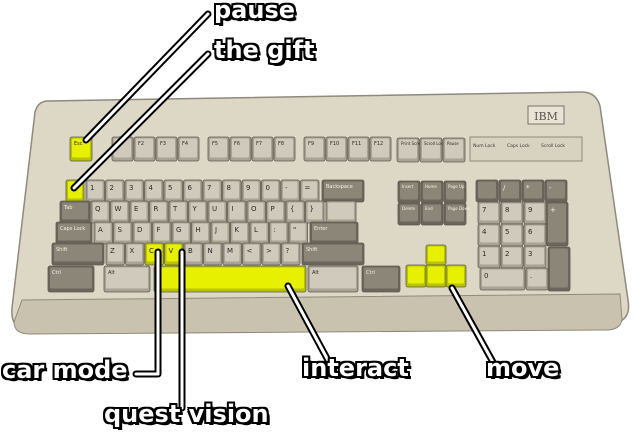 This screenshot has height=446, width=635. What do you see at coordinates (250, 251) in the screenshot?
I see `key-z-<-label: <` at bounding box center [250, 251].